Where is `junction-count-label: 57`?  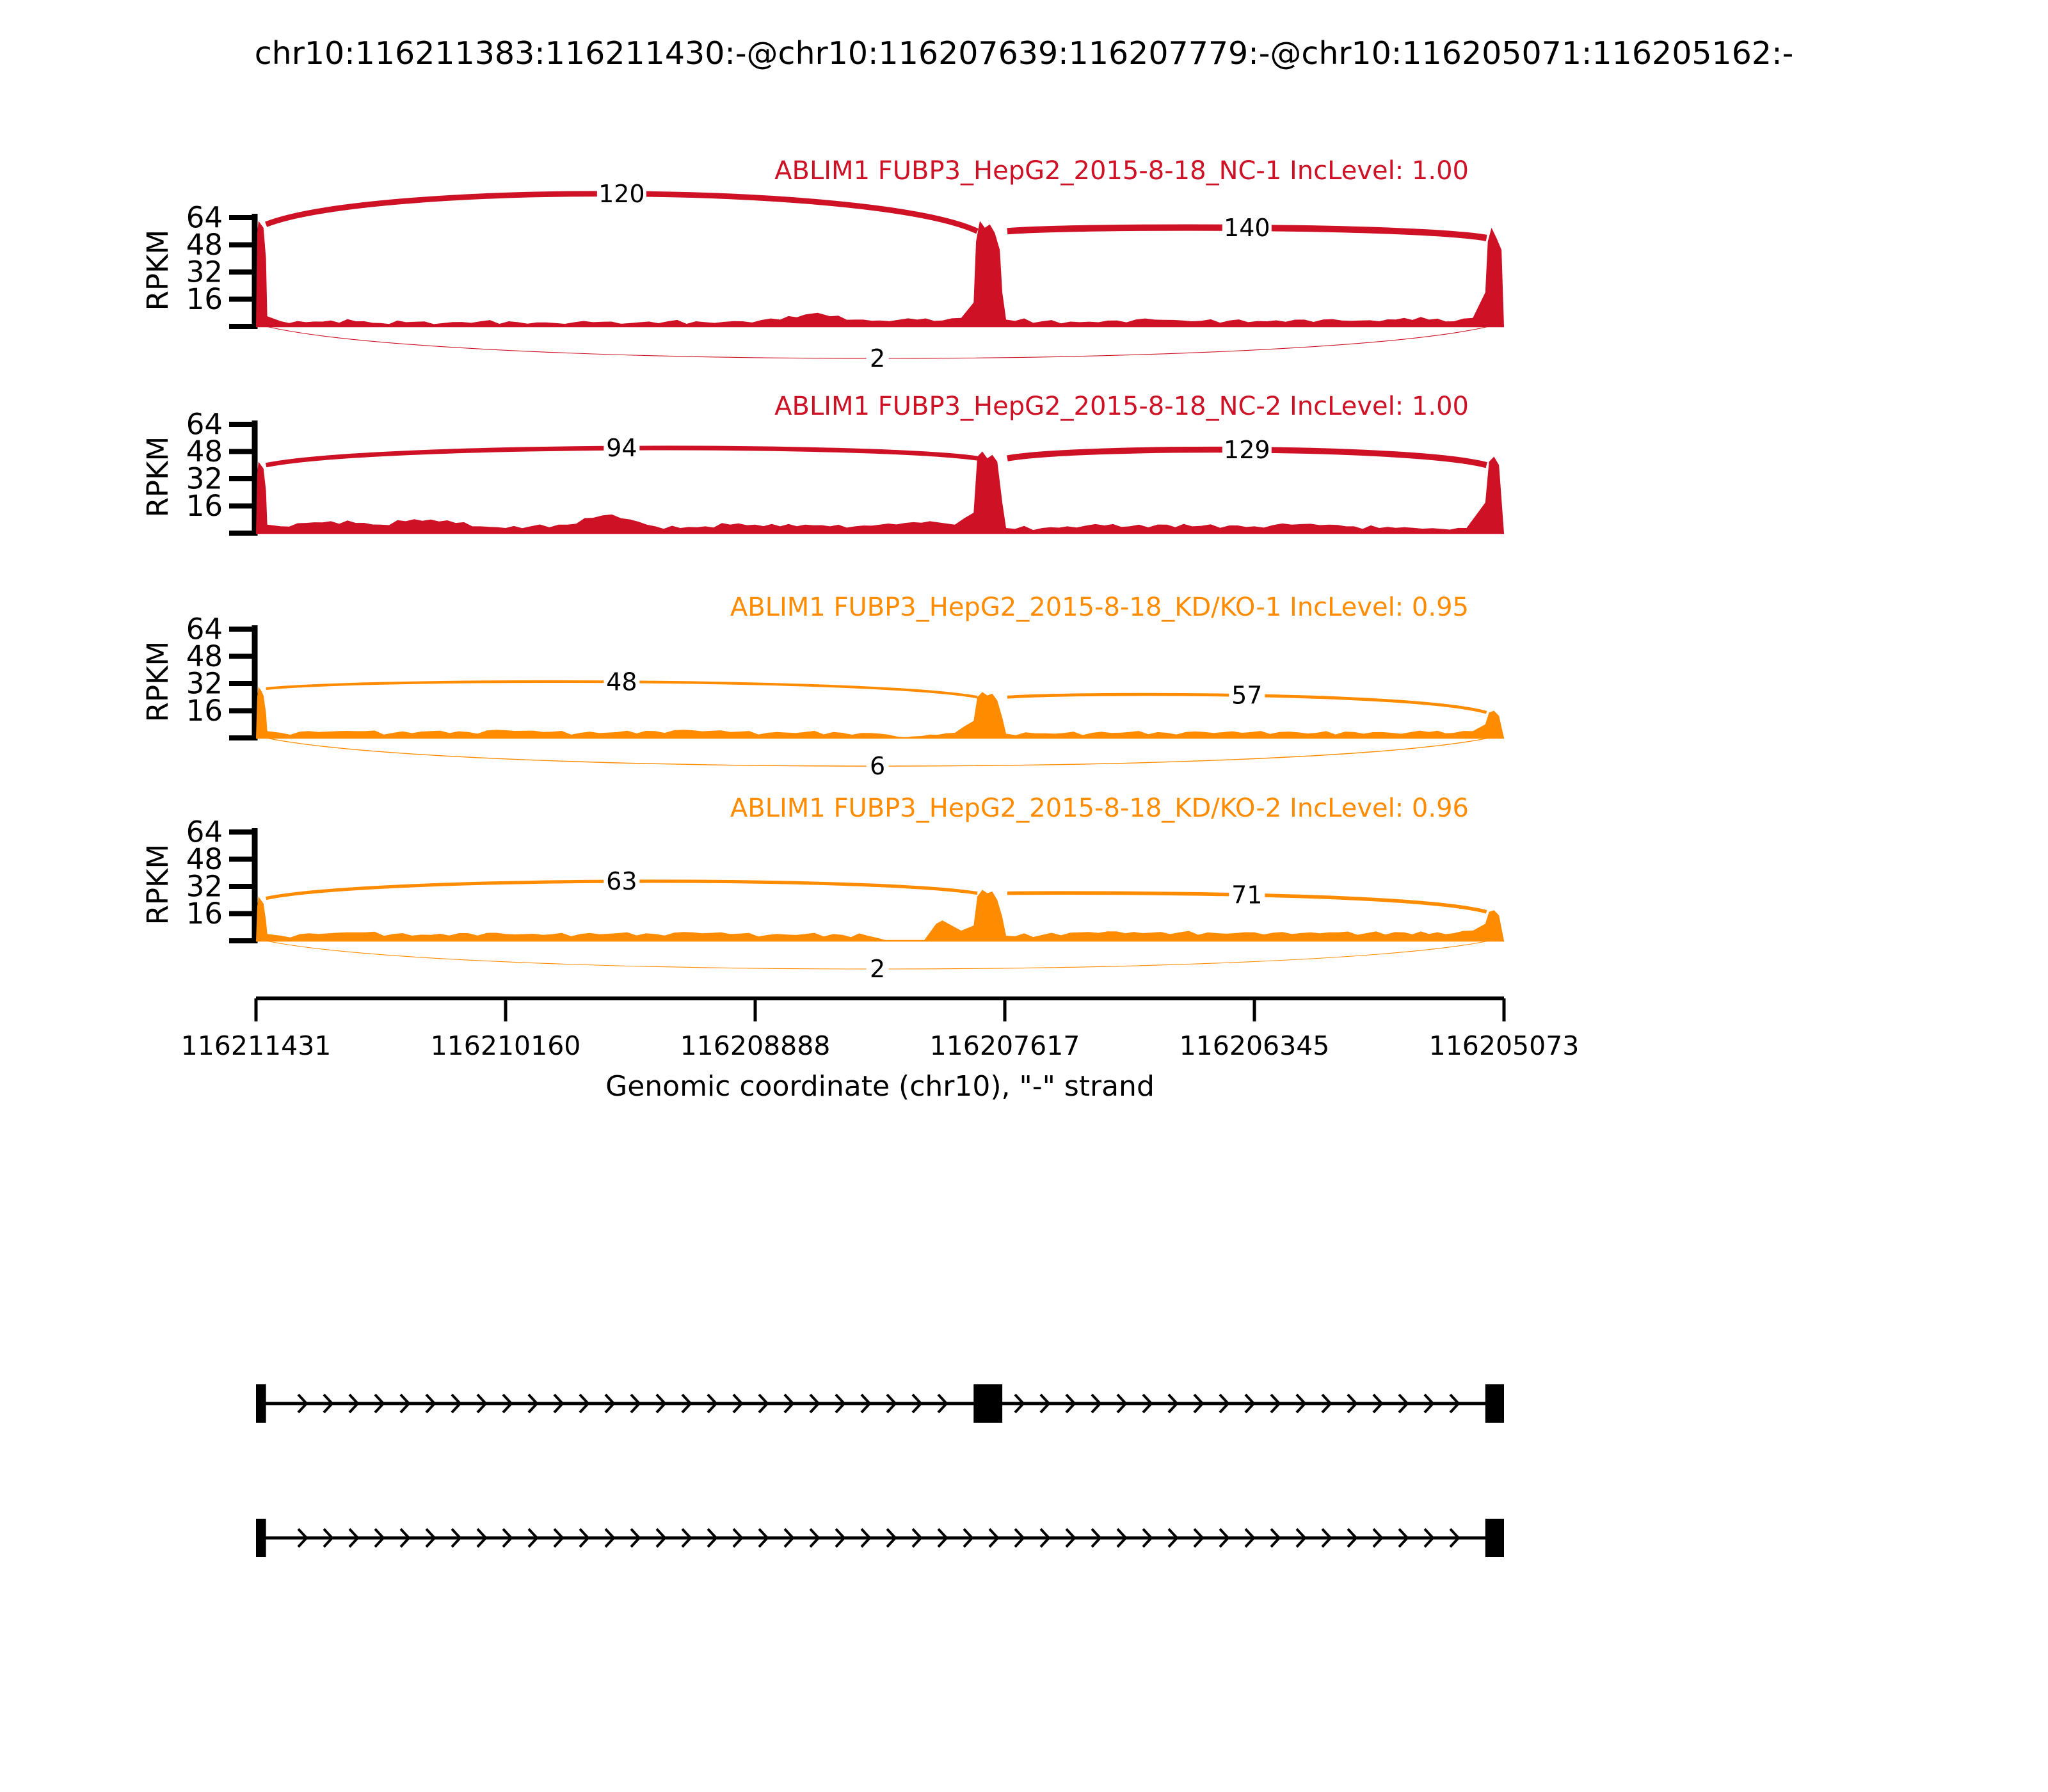 junction-count-label: 57 is located at coordinates (1246, 696).